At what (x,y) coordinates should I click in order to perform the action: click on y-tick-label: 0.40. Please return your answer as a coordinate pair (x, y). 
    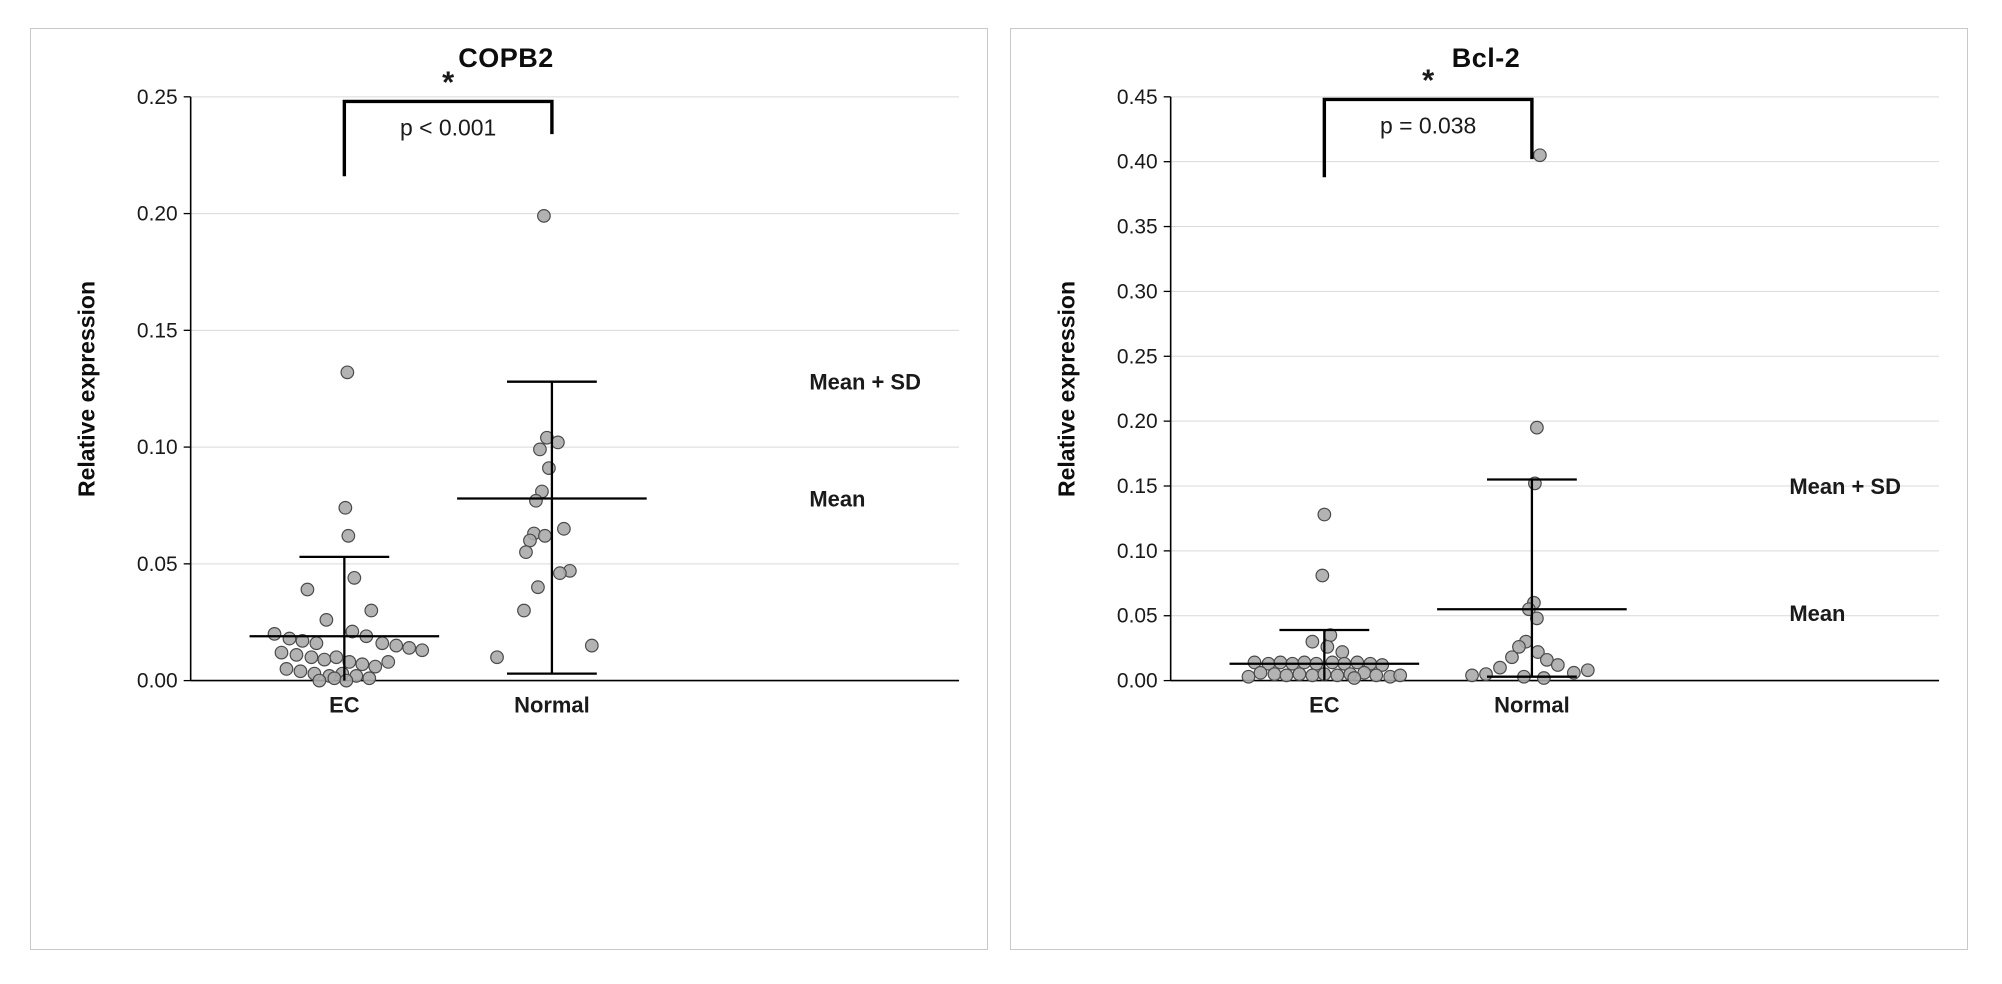
    Looking at the image, I should click on (1137, 162).